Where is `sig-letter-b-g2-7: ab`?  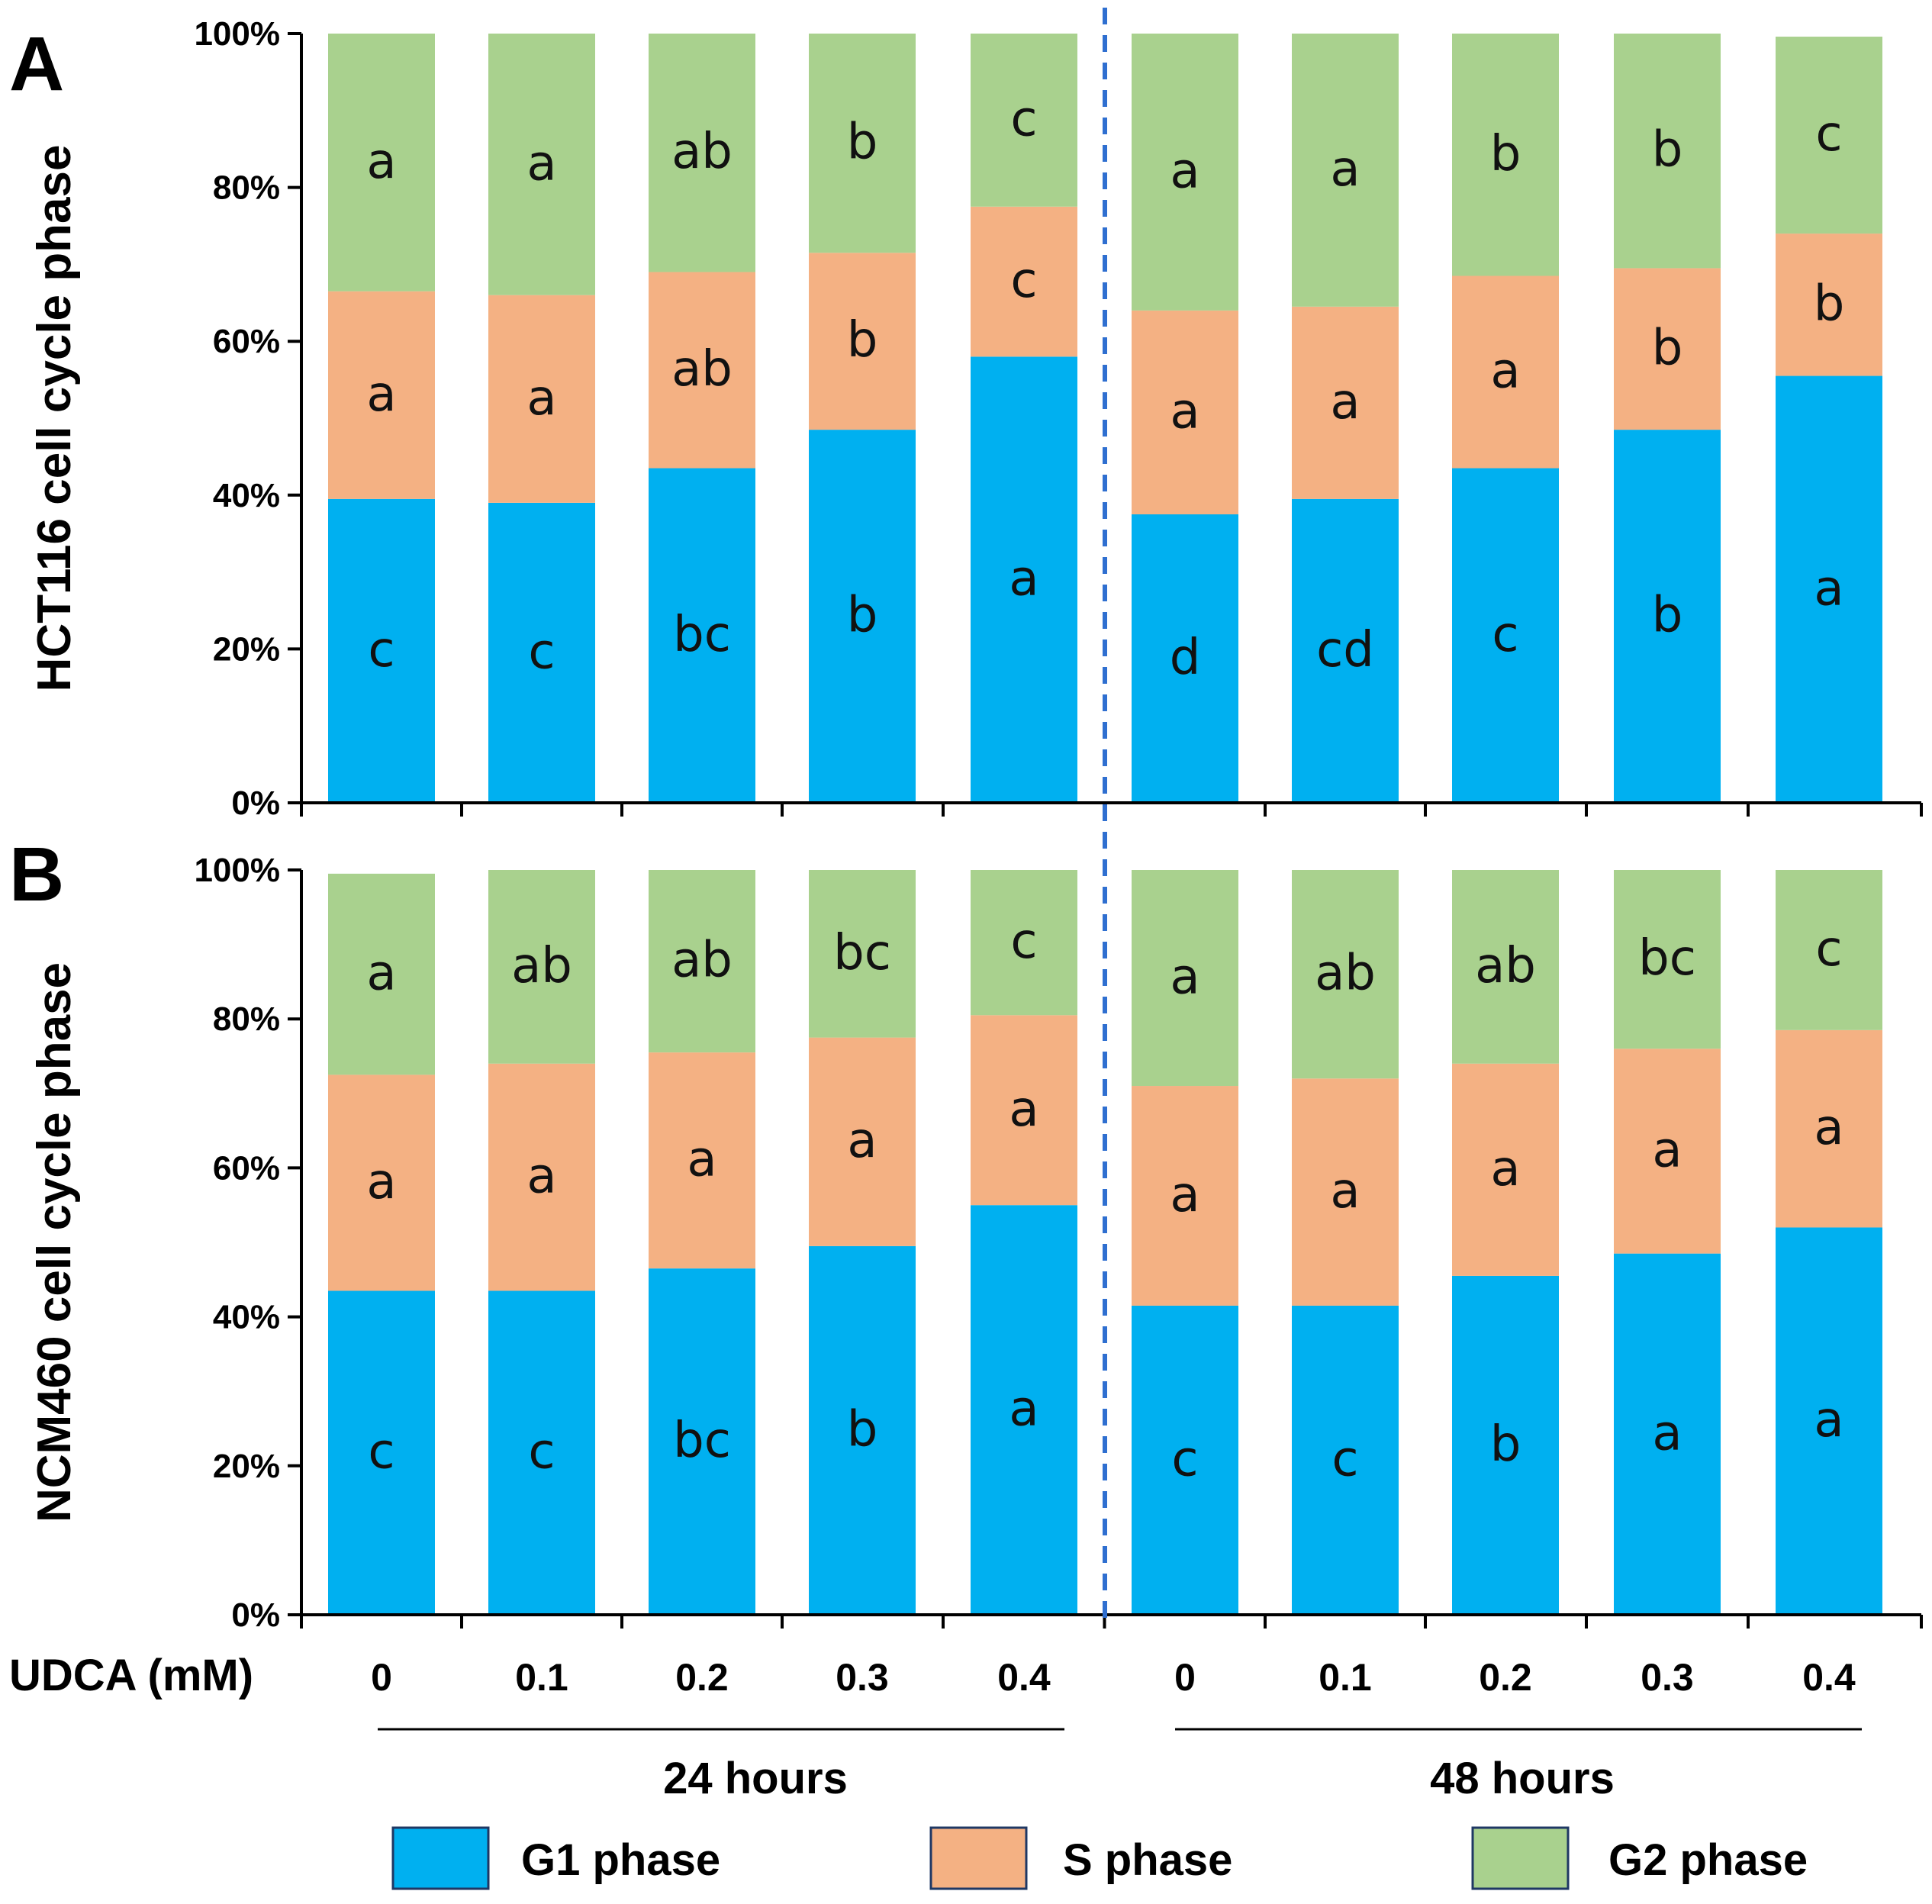 sig-letter-b-g2-7: ab is located at coordinates (1505, 966).